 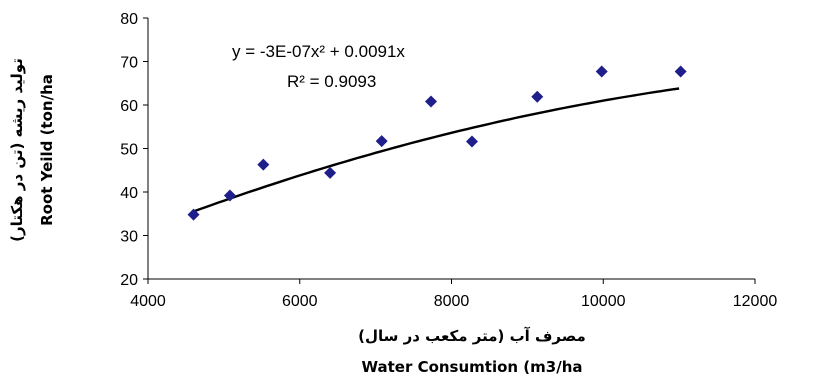 What do you see at coordinates (318, 51) in the screenshot?
I see `trendline-equation: y = -3E-07x² + 0.0091x` at bounding box center [318, 51].